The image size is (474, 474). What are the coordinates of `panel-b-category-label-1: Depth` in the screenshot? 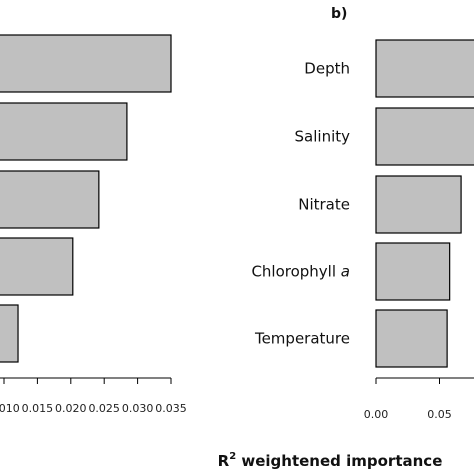 It's located at (327, 69).